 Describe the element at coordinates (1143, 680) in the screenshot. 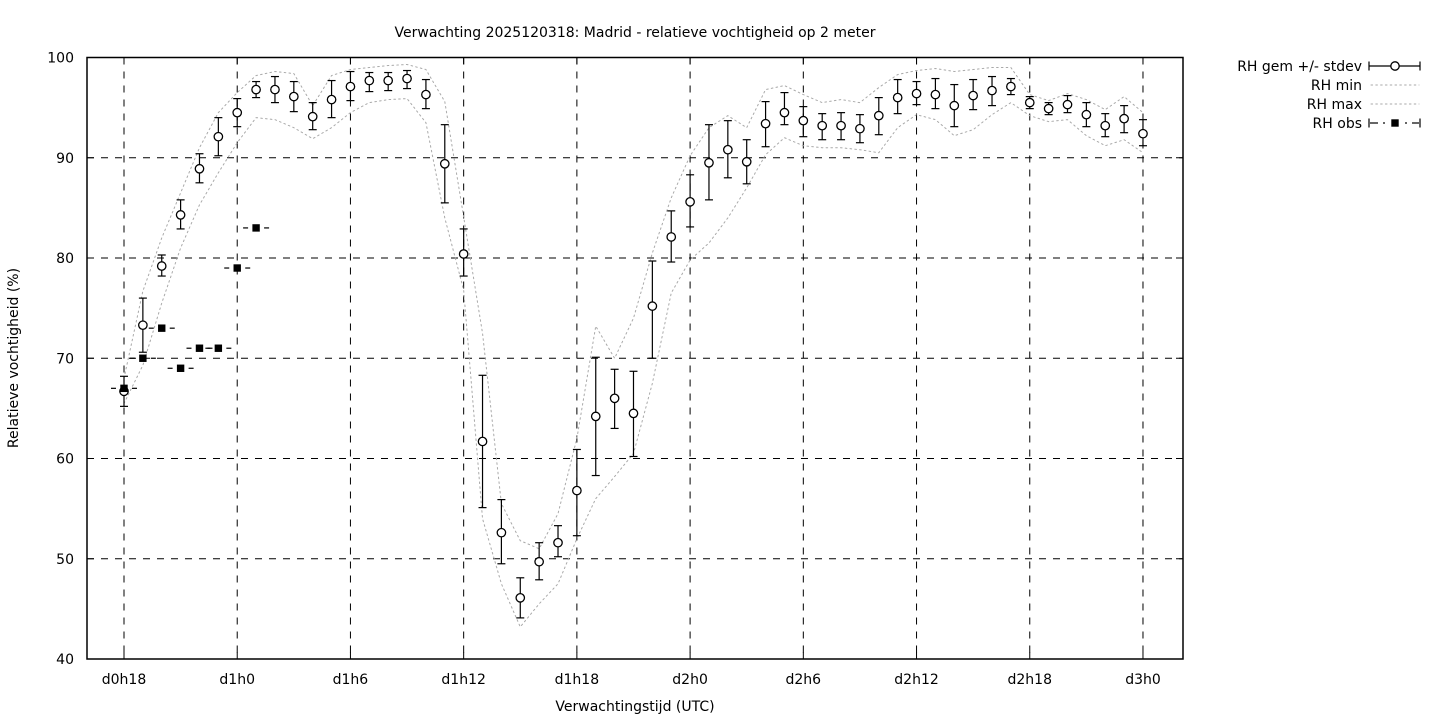

I see `x-tick-label: d3h0` at that location.